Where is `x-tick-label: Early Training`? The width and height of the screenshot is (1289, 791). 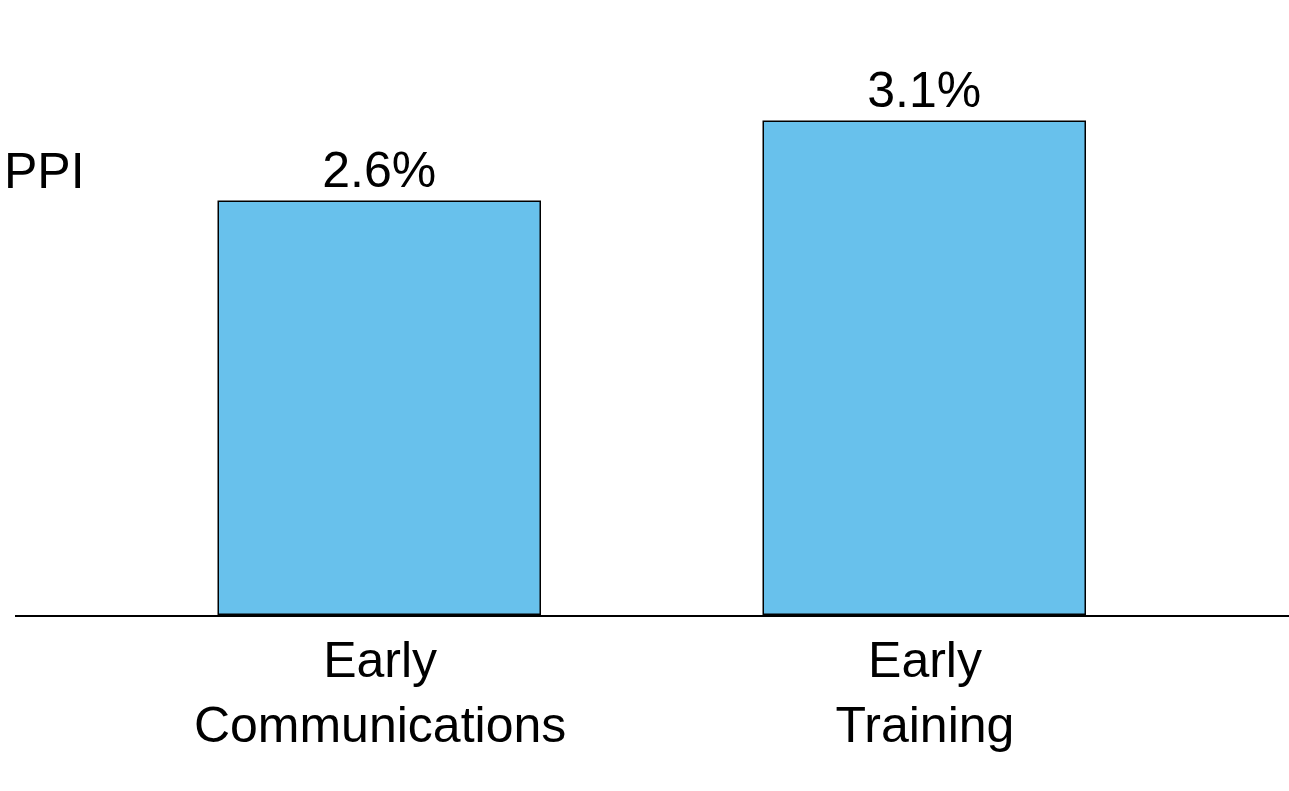
x-tick-label: Early Training is located at coordinates (925, 692).